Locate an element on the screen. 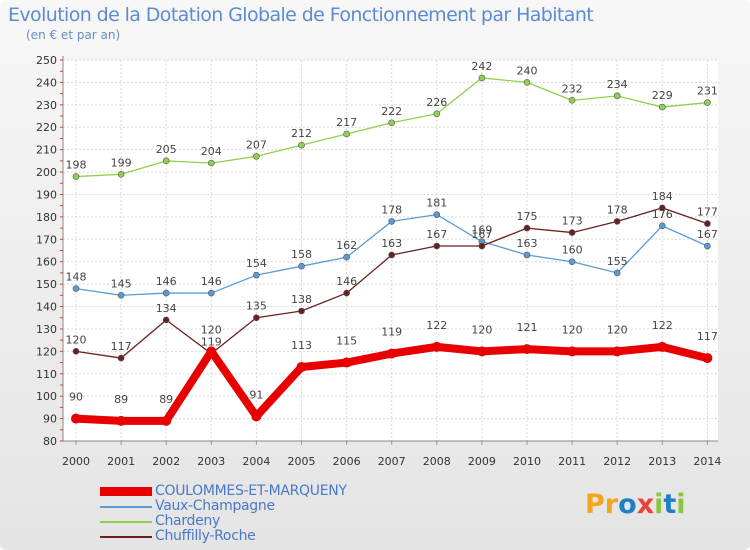  x-tick-label: 2006 is located at coordinates (347, 461).